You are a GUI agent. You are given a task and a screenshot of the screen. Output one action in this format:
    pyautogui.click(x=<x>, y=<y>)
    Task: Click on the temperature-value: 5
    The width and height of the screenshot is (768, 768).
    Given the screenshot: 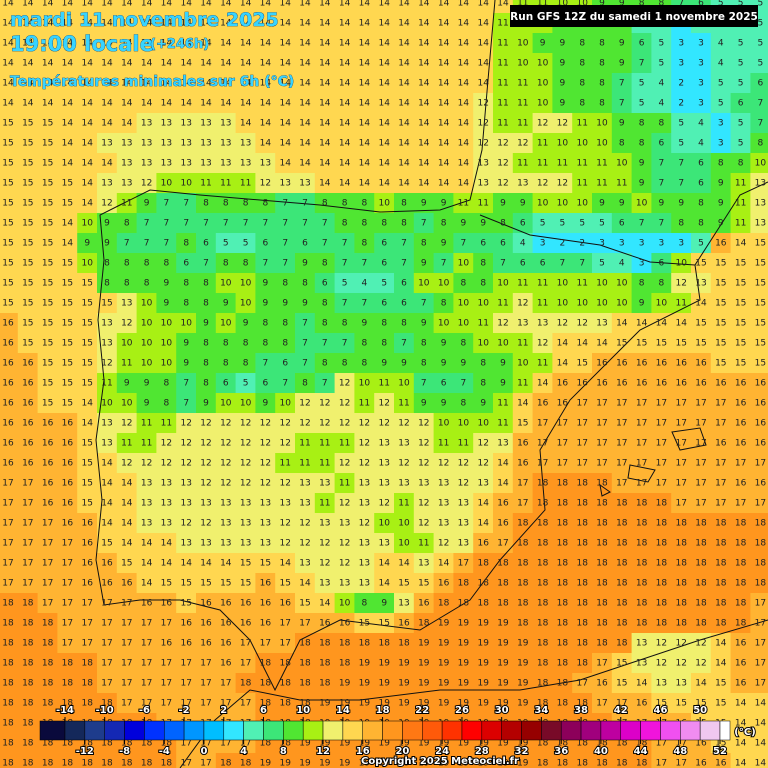 What is the action you would take?
    pyautogui.click(x=582, y=224)
    